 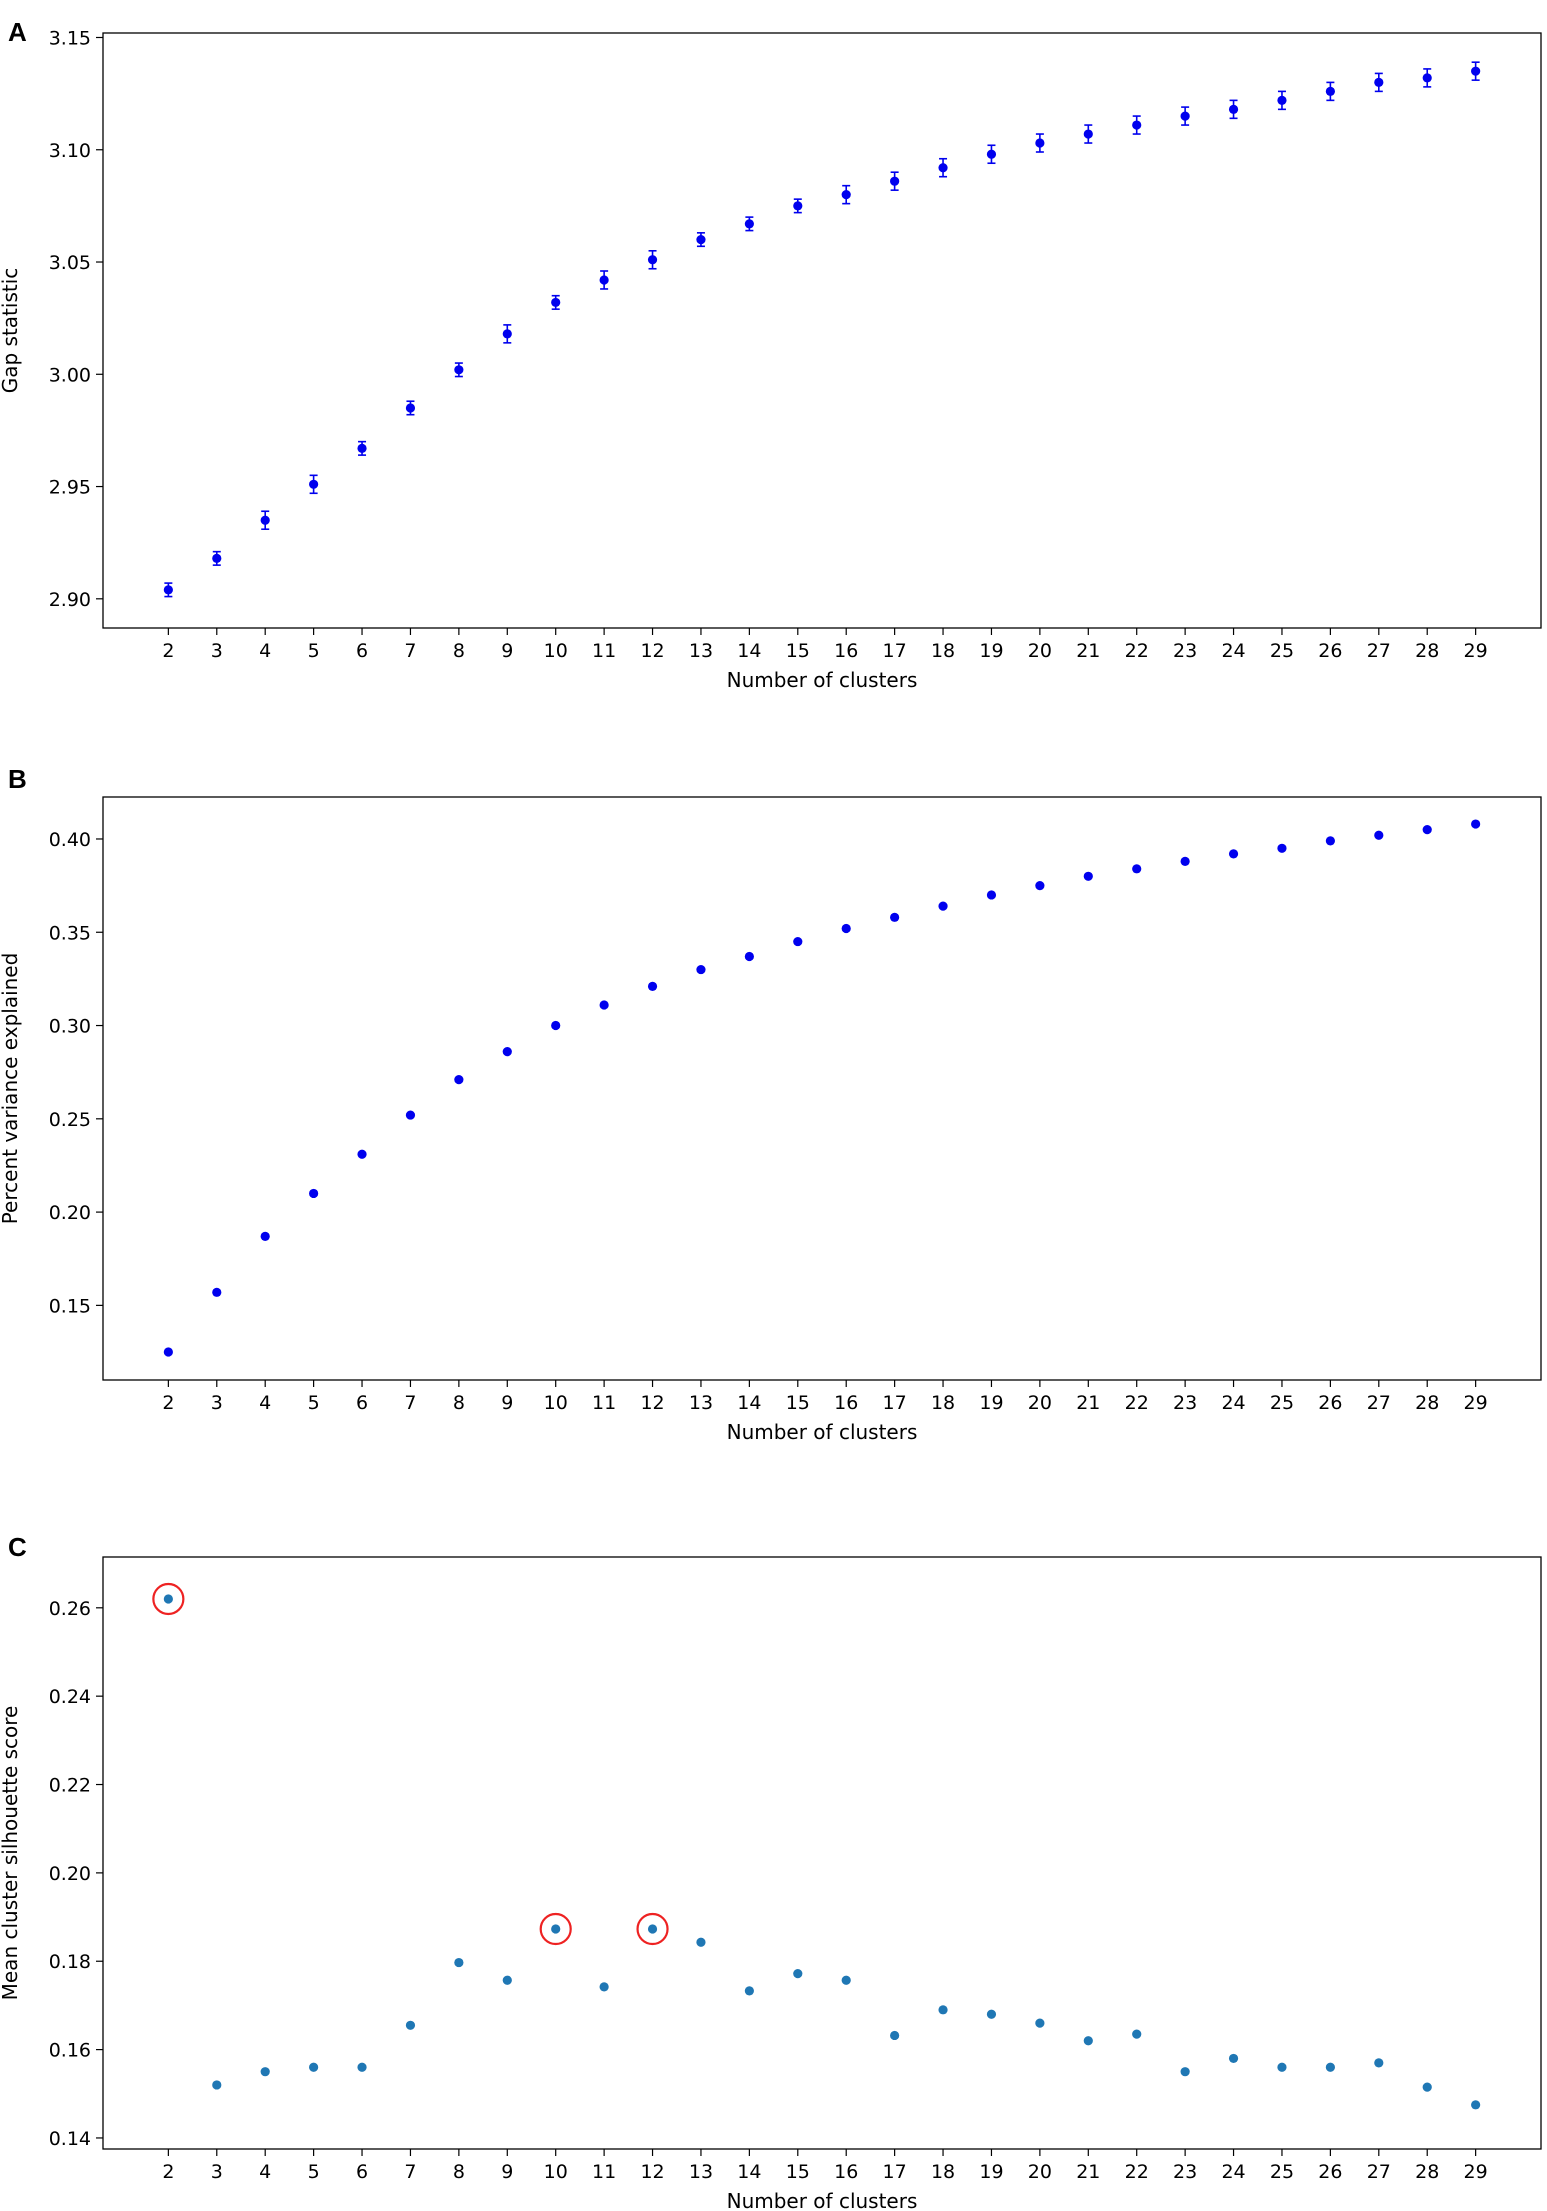 What do you see at coordinates (1427, 651) in the screenshot?
I see `x-tick-label: 28` at bounding box center [1427, 651].